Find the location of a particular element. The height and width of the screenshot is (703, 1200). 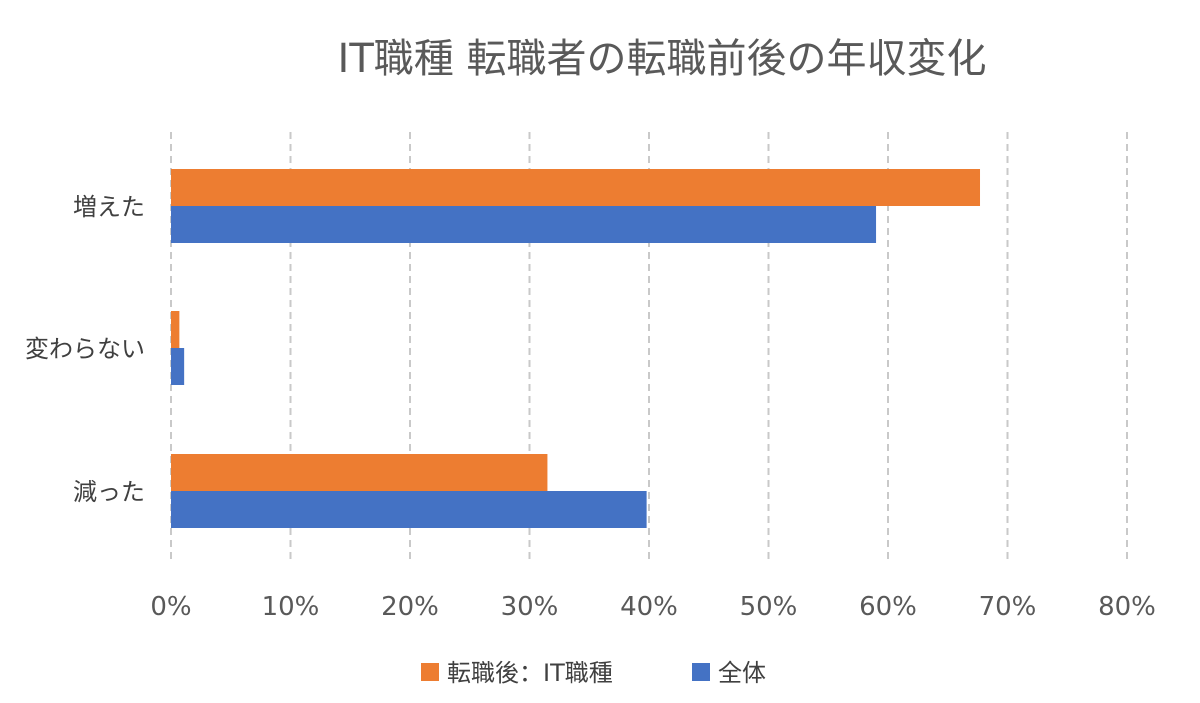

x-tick-label: 50% is located at coordinates (769, 607).